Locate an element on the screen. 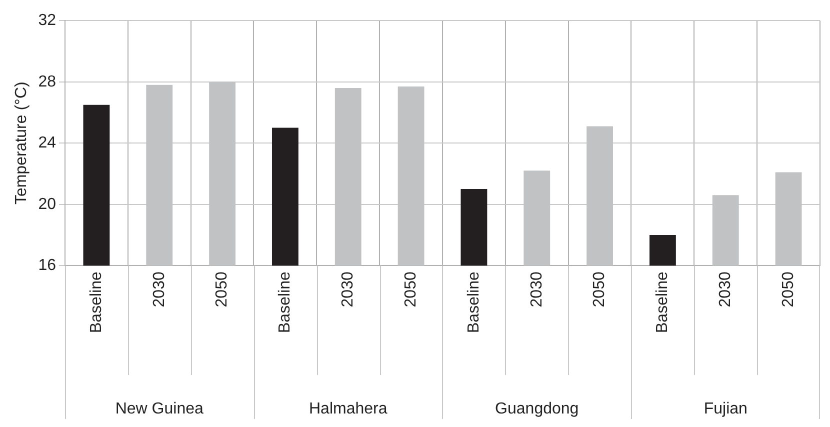 The image size is (830, 427). text: Guangdong is located at coordinates (537, 409).